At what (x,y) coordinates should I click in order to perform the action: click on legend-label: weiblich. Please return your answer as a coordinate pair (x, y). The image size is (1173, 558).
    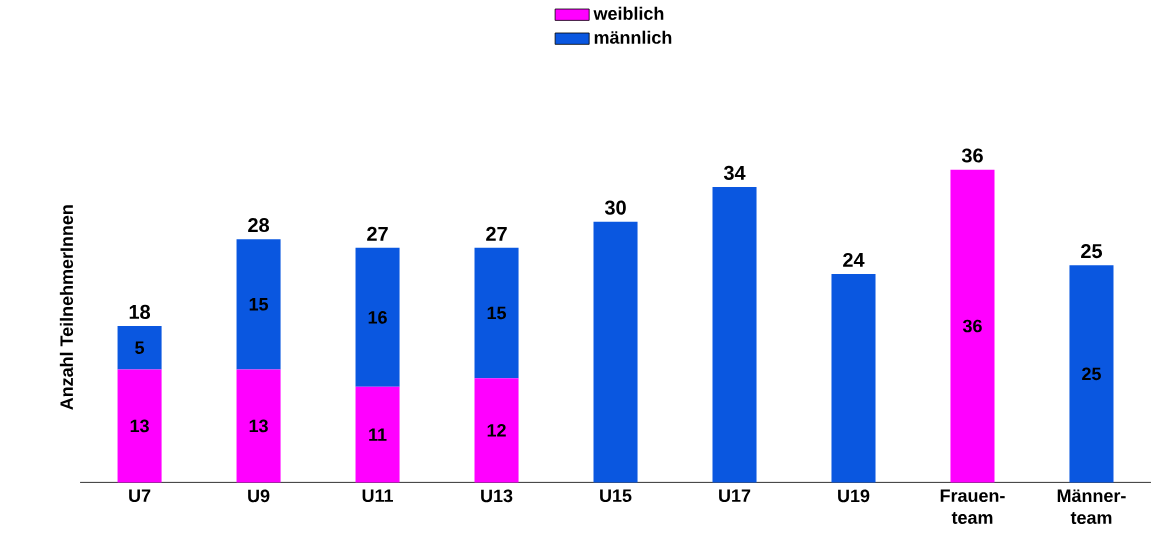
    Looking at the image, I should click on (628, 13).